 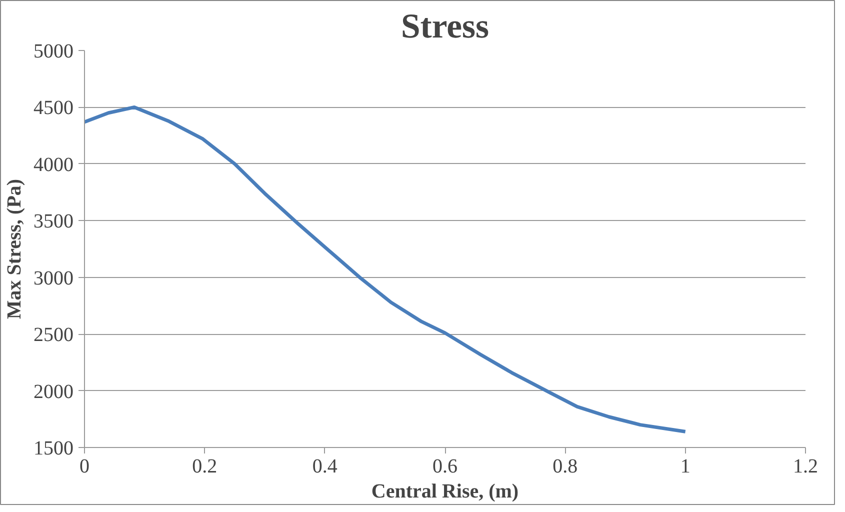 I want to click on x-tick-label: 0, so click(x=85, y=467).